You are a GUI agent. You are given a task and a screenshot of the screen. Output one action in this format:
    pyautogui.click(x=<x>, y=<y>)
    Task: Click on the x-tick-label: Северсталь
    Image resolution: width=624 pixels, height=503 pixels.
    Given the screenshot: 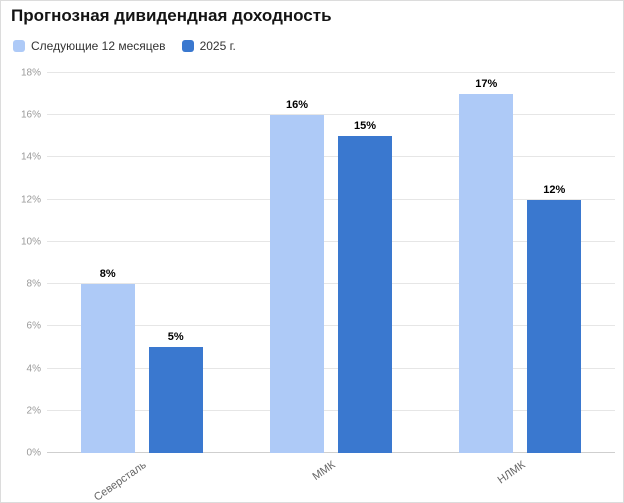 What is the action you would take?
    pyautogui.click(x=120, y=481)
    